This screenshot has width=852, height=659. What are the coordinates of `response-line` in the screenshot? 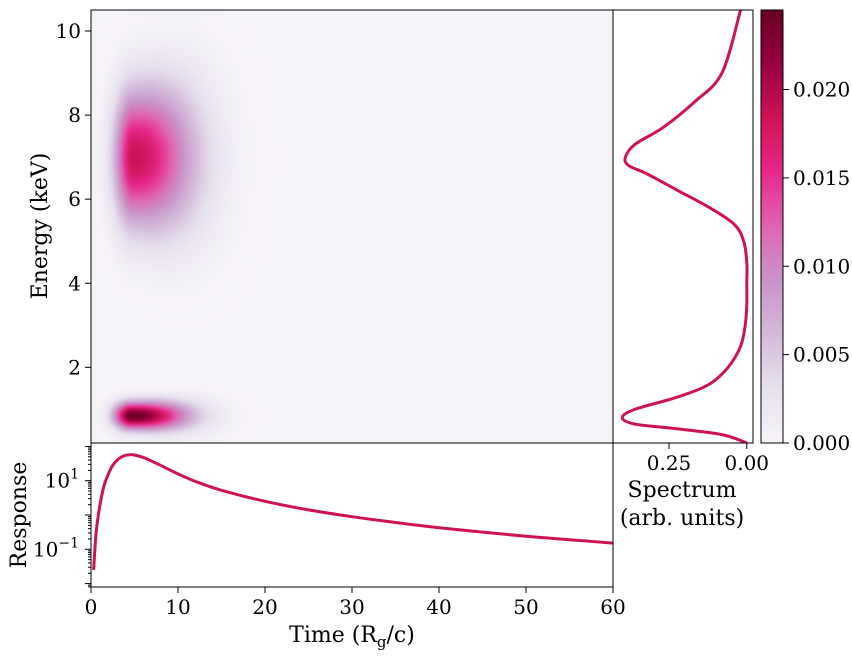 It's located at (352, 511).